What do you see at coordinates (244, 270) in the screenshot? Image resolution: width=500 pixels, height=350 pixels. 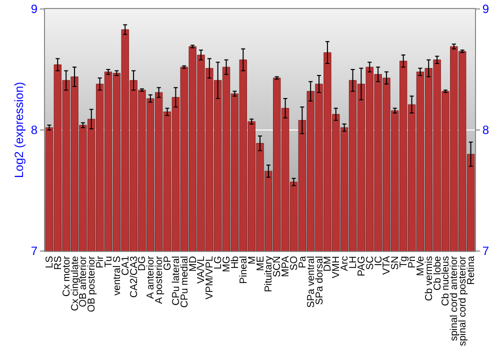 I see `x-tick-label: Pineal` at bounding box center [244, 270].